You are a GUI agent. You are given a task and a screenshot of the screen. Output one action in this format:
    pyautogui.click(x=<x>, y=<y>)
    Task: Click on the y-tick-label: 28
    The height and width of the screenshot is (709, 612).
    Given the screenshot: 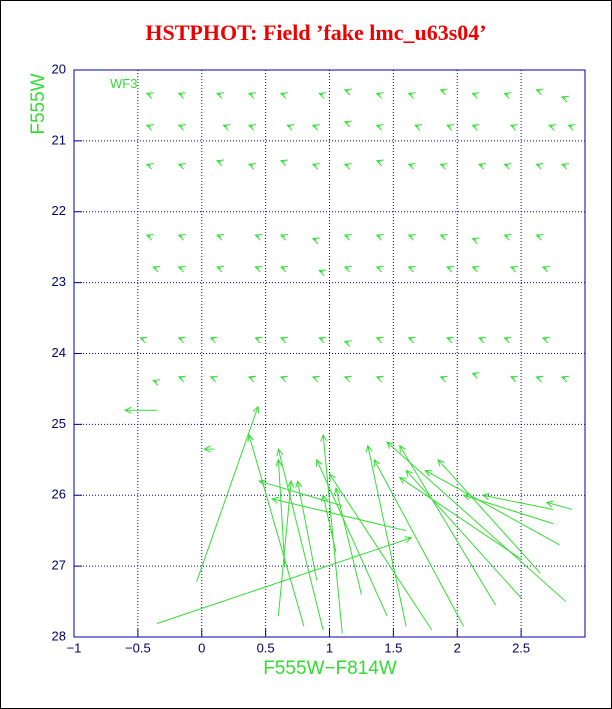 What is the action you would take?
    pyautogui.click(x=59, y=635)
    